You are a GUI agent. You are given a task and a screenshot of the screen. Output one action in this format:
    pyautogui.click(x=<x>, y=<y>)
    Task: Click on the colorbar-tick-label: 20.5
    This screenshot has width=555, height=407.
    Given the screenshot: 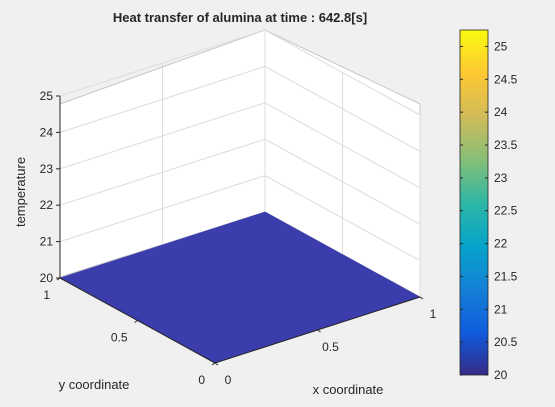 What is the action you would take?
    pyautogui.click(x=506, y=342)
    